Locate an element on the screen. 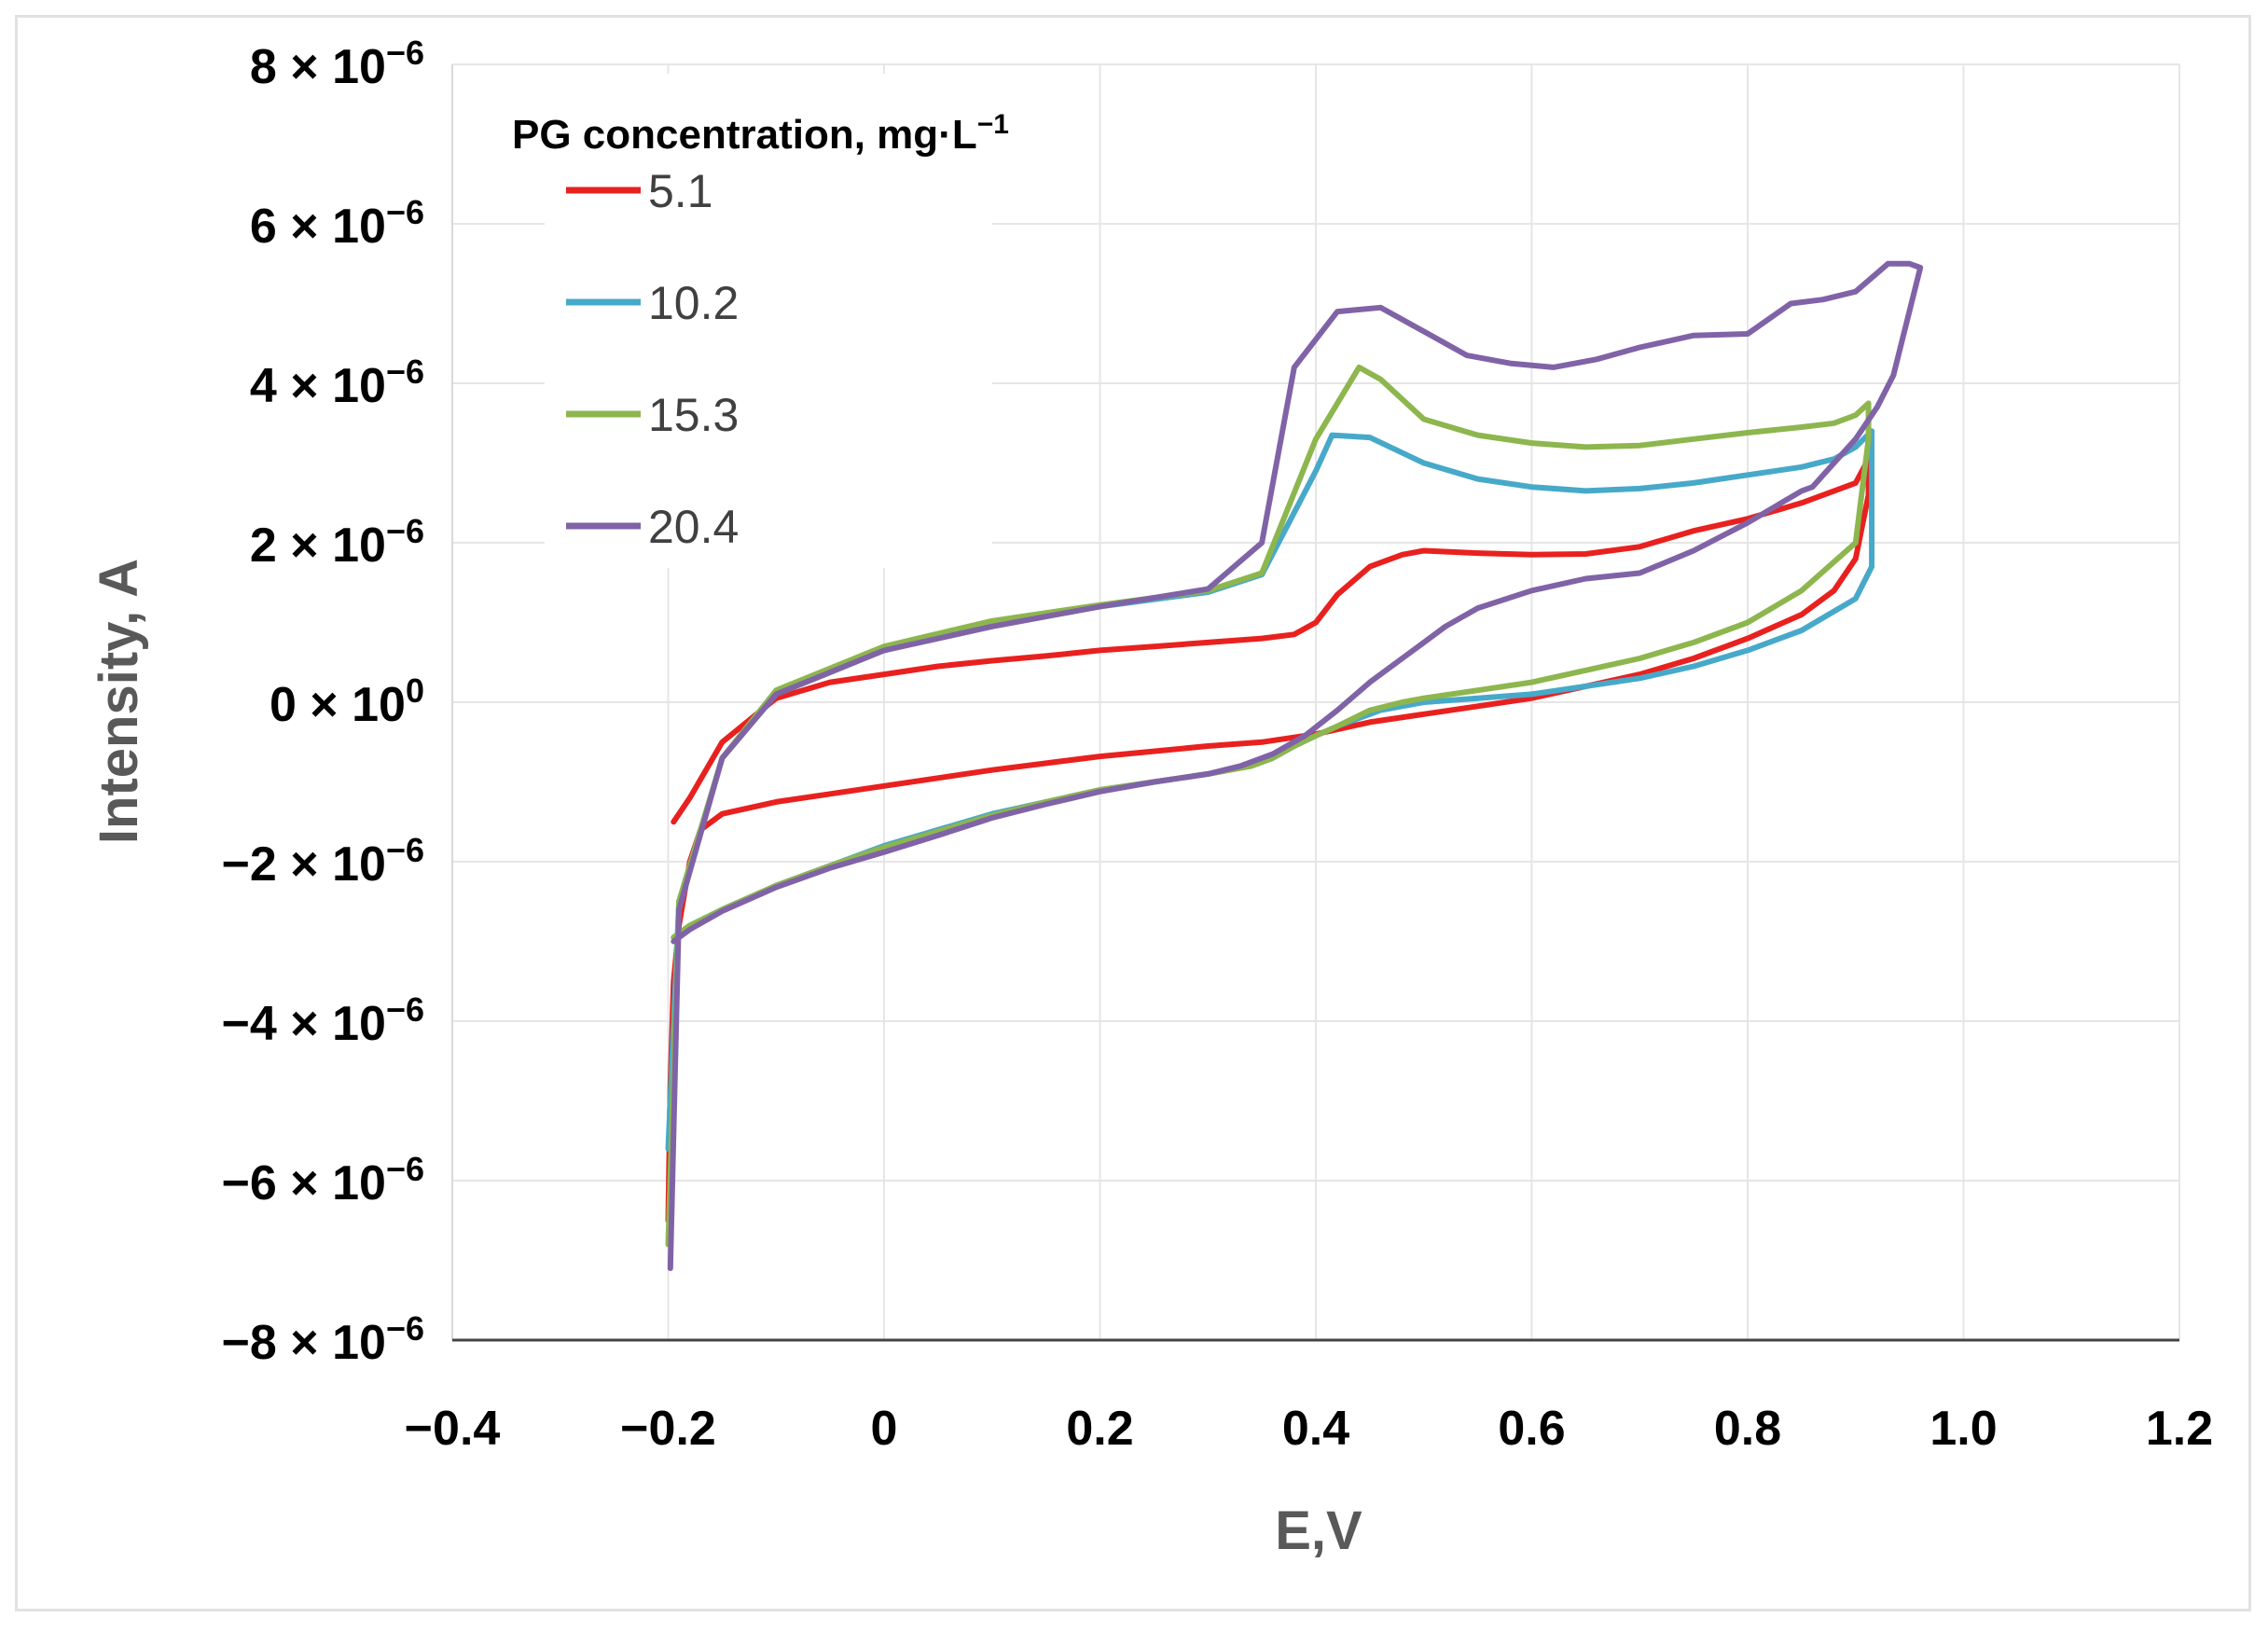 The height and width of the screenshot is (1632, 2268). x-tick-label: 0.4 is located at coordinates (1315, 1429).